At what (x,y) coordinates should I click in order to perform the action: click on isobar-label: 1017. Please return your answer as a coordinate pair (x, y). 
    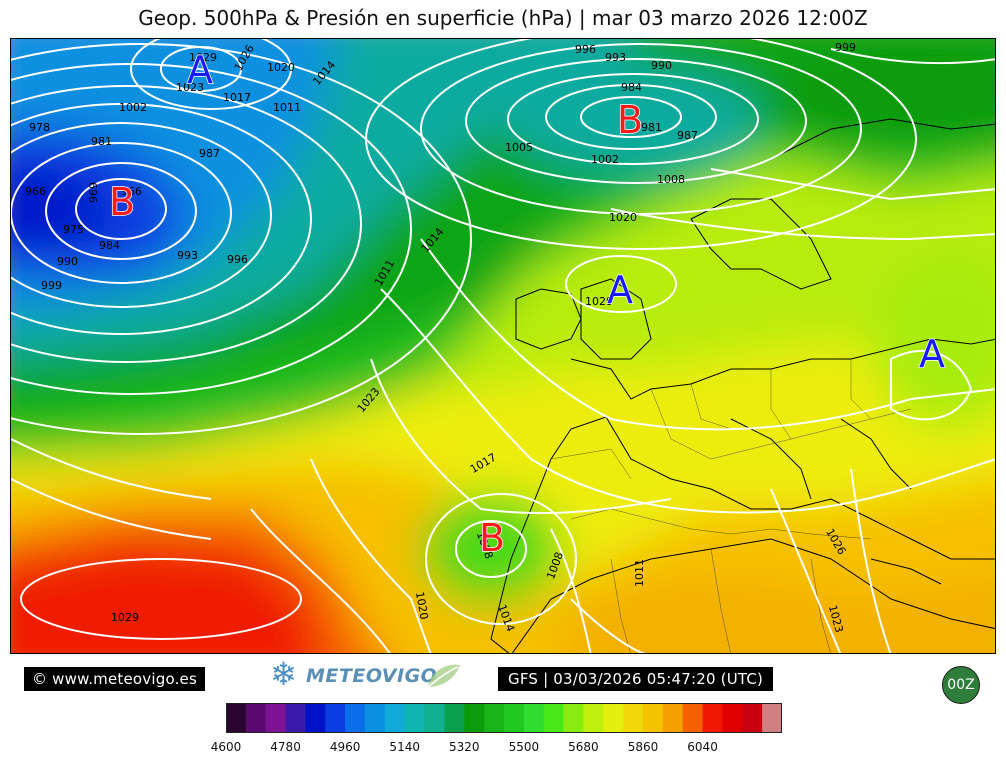
    Looking at the image, I should click on (237, 97).